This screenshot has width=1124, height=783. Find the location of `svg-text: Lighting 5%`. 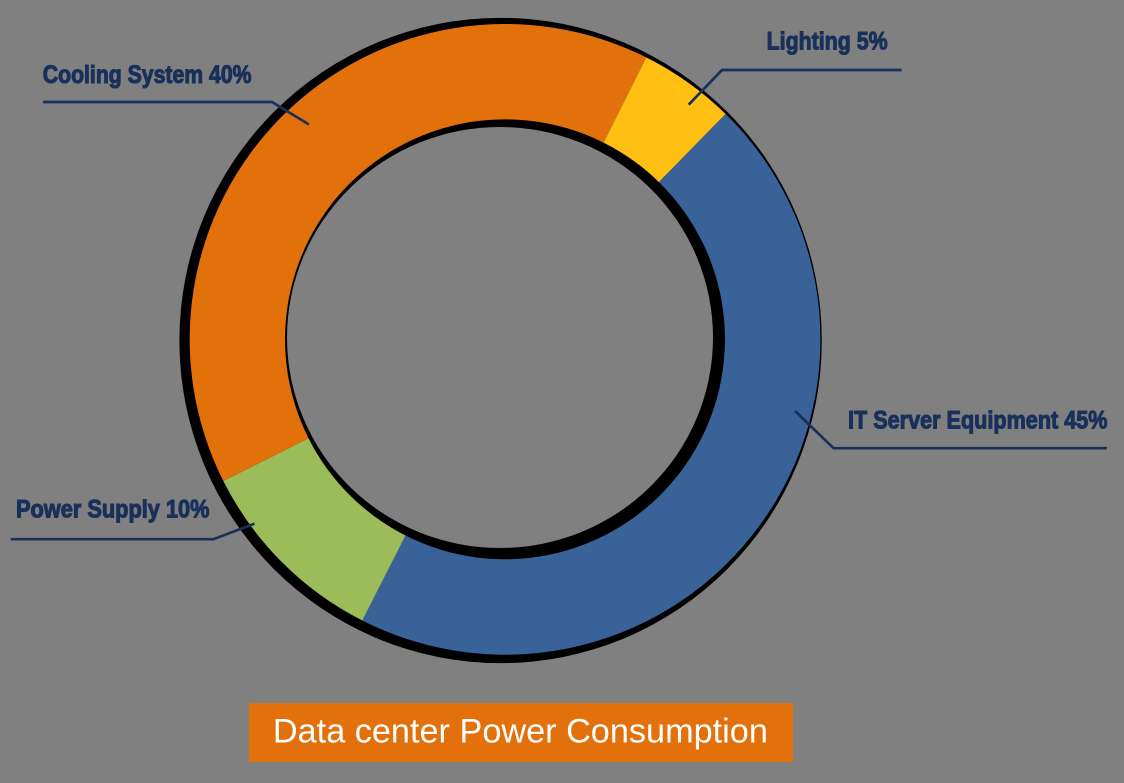

svg-text: Lighting 5% is located at coordinates (827, 42).